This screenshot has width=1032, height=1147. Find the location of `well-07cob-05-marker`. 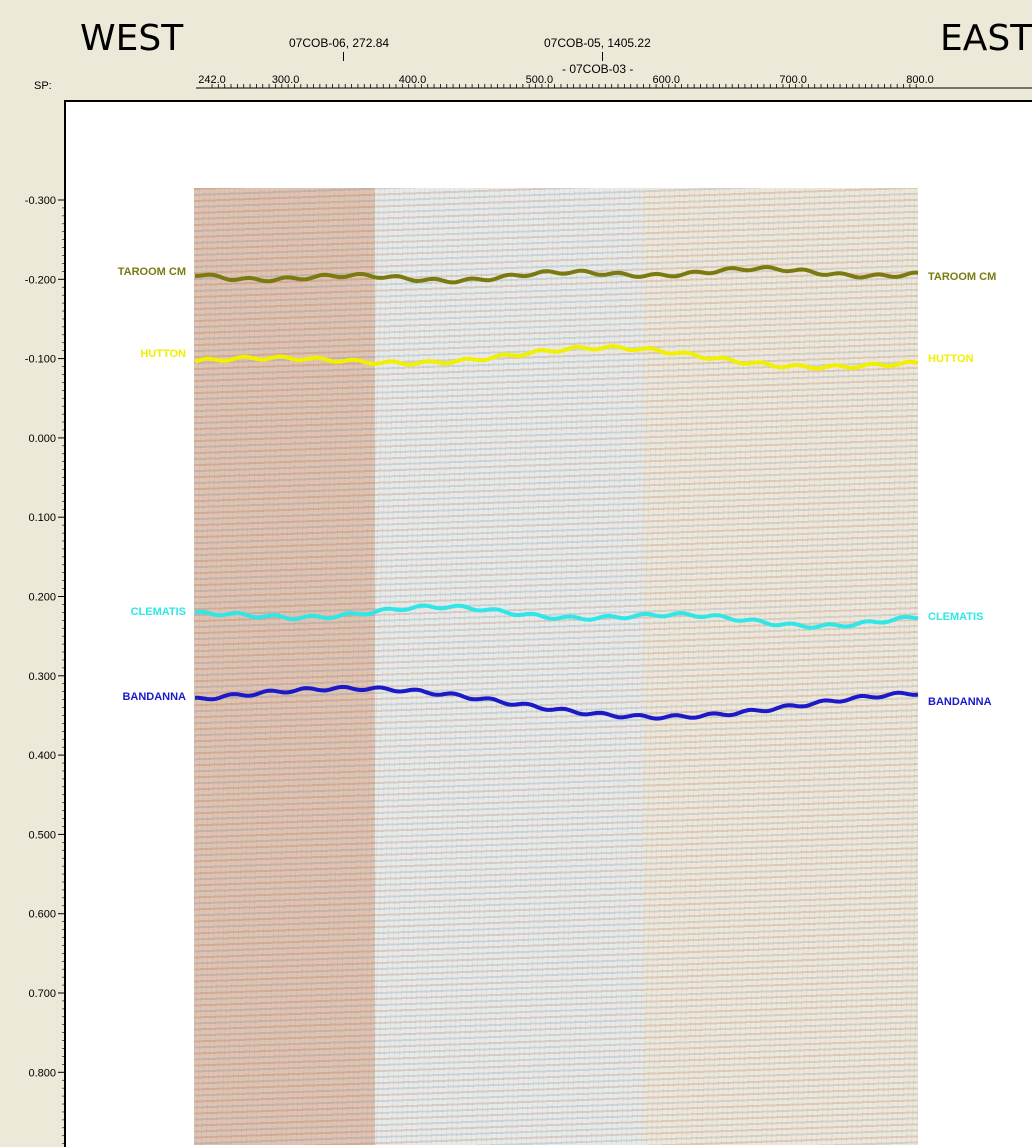

well-07cob-05-marker is located at coordinates (602, 56).